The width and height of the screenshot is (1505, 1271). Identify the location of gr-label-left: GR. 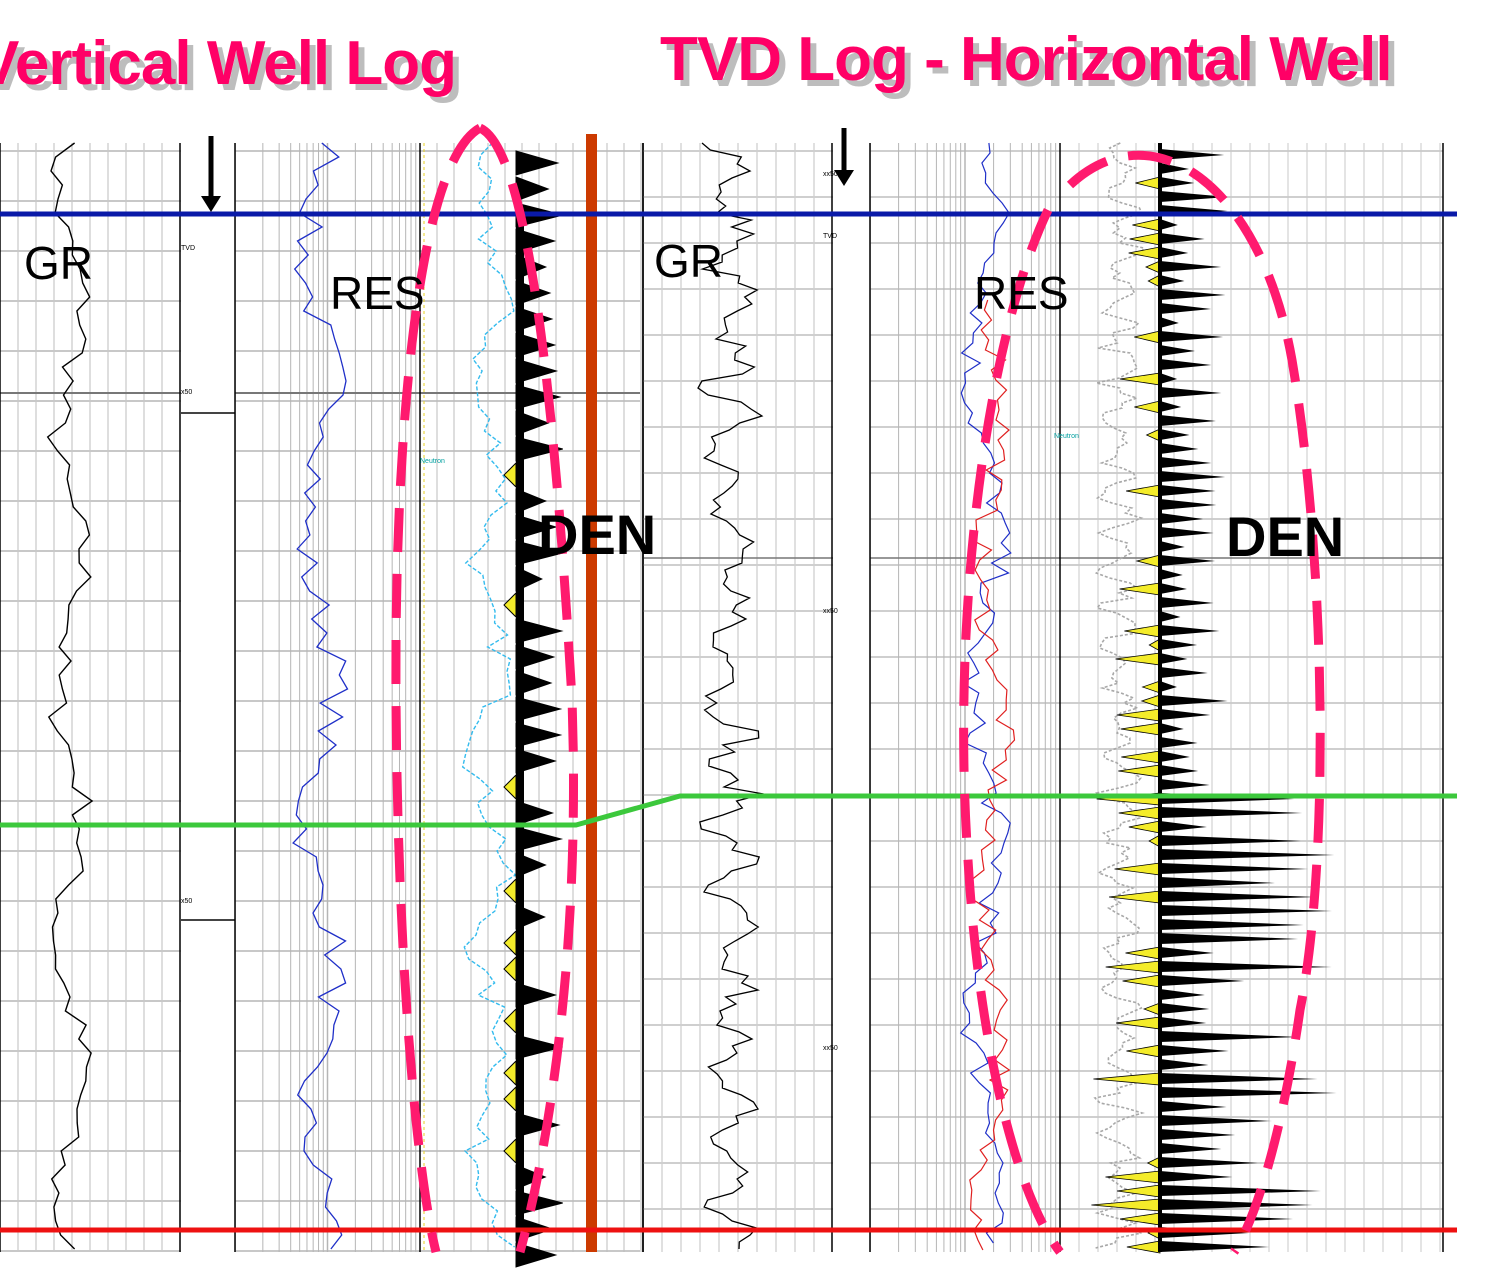
(58, 263).